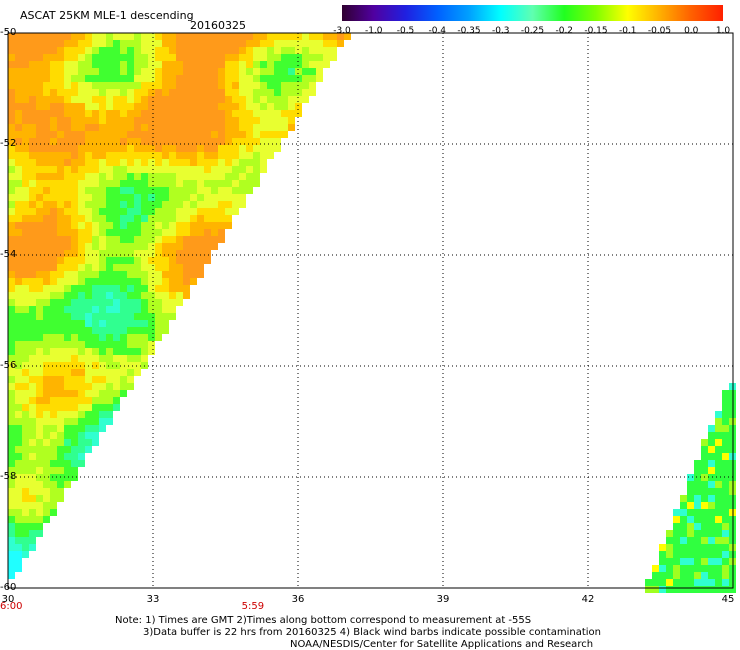 The height and width of the screenshot is (650, 740). What do you see at coordinates (469, 31) in the screenshot?
I see `colorbar-label: -0.35` at bounding box center [469, 31].